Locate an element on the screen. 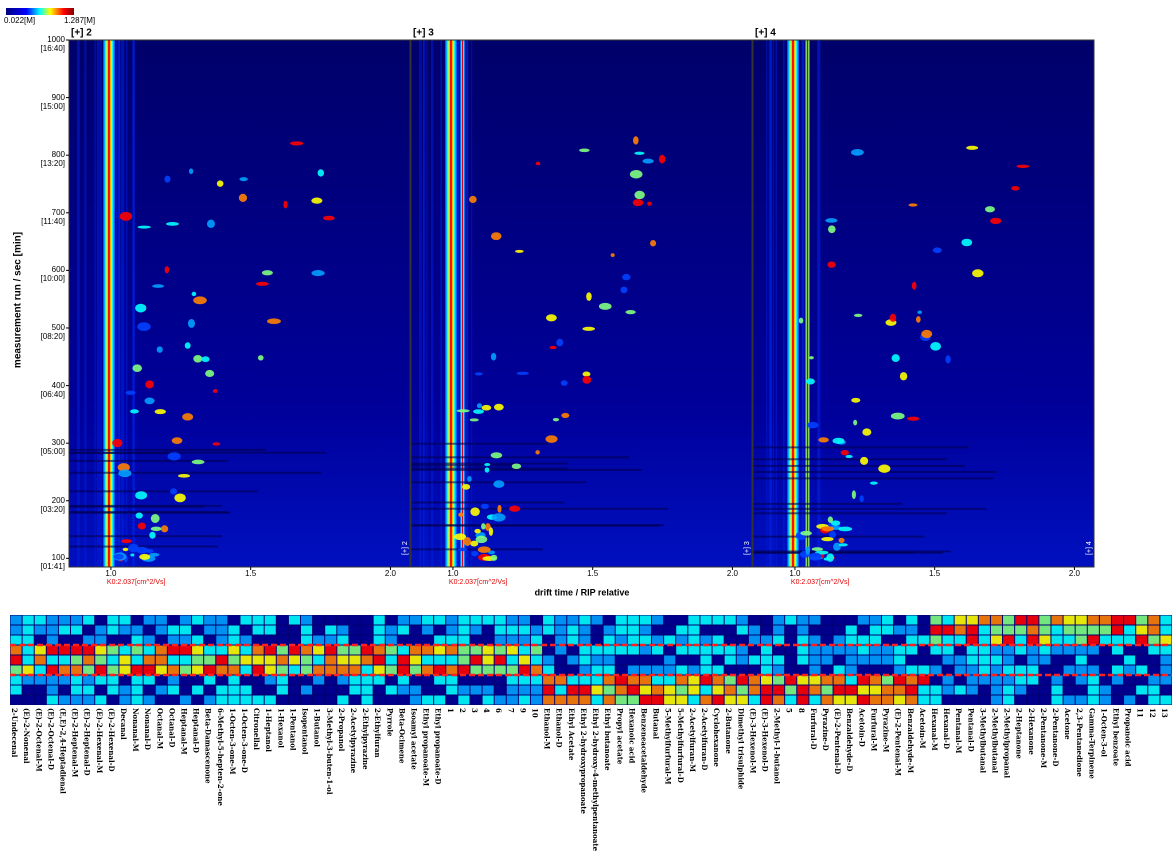  panel-corner: [+] 4 is located at coordinates (1089, 548).